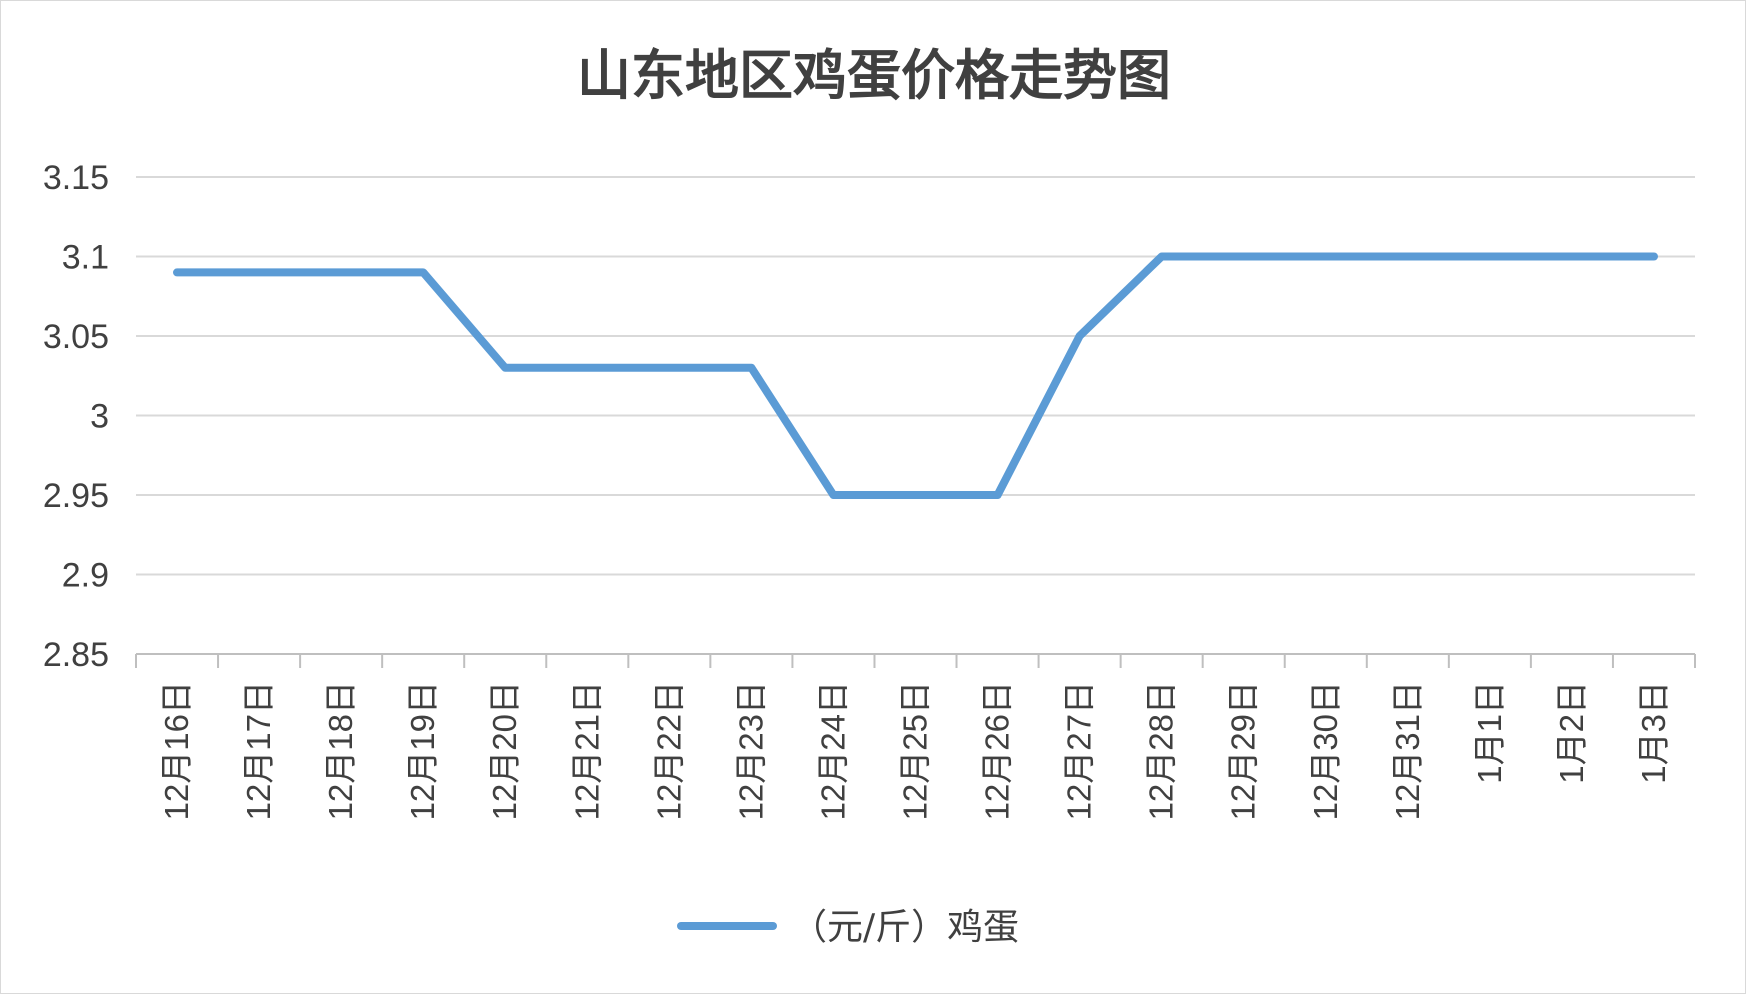 This screenshot has height=995, width=1746. Describe the element at coordinates (99, 417) in the screenshot. I see `y-tick-label: 3` at that location.